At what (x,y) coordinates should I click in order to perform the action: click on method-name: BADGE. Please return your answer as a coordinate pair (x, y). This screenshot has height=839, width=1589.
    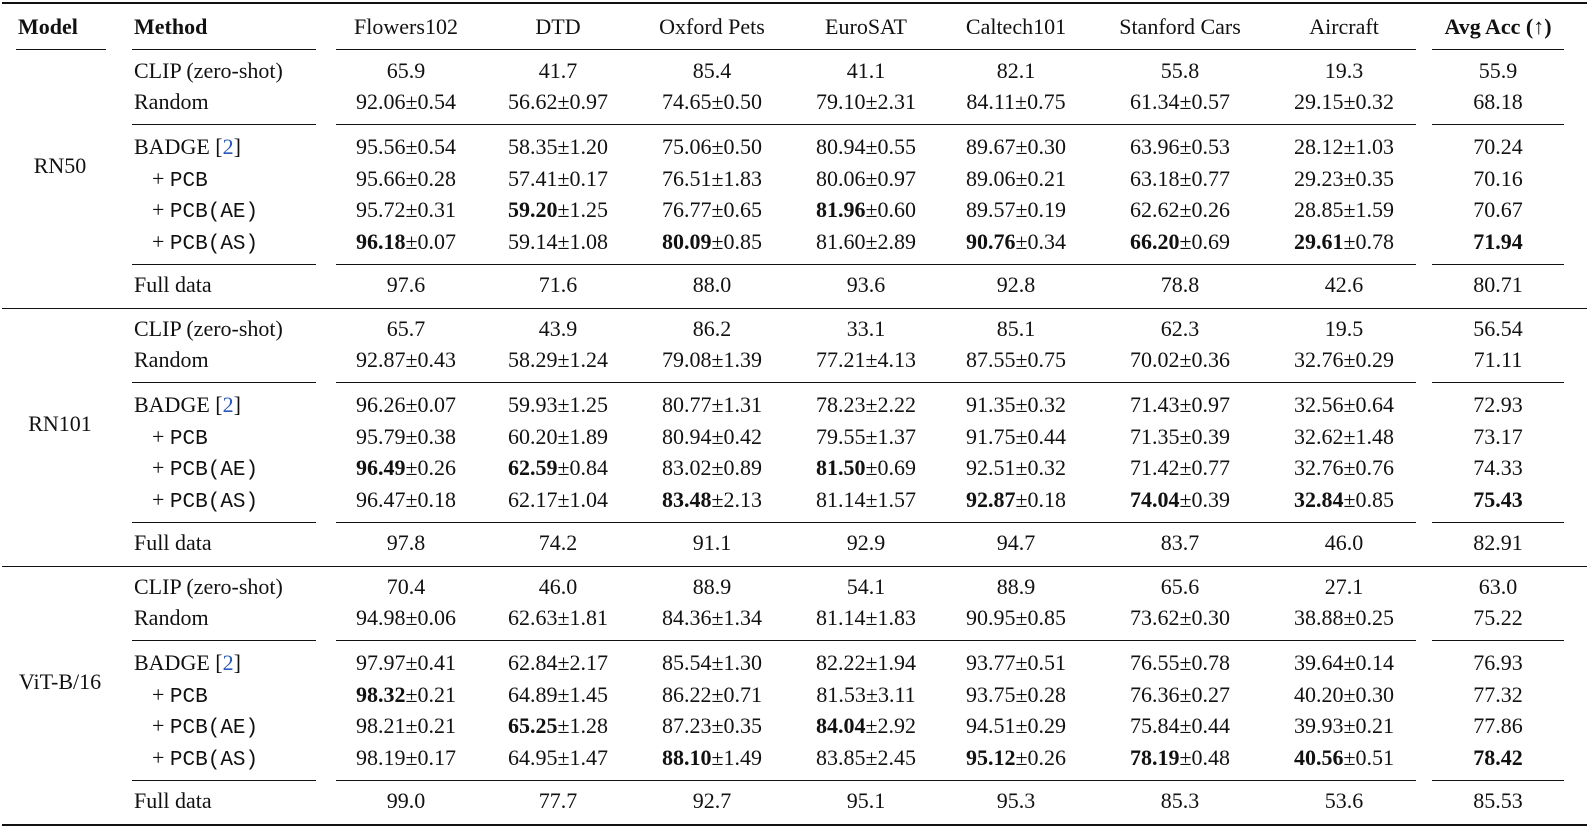
    Looking at the image, I should click on (172, 146).